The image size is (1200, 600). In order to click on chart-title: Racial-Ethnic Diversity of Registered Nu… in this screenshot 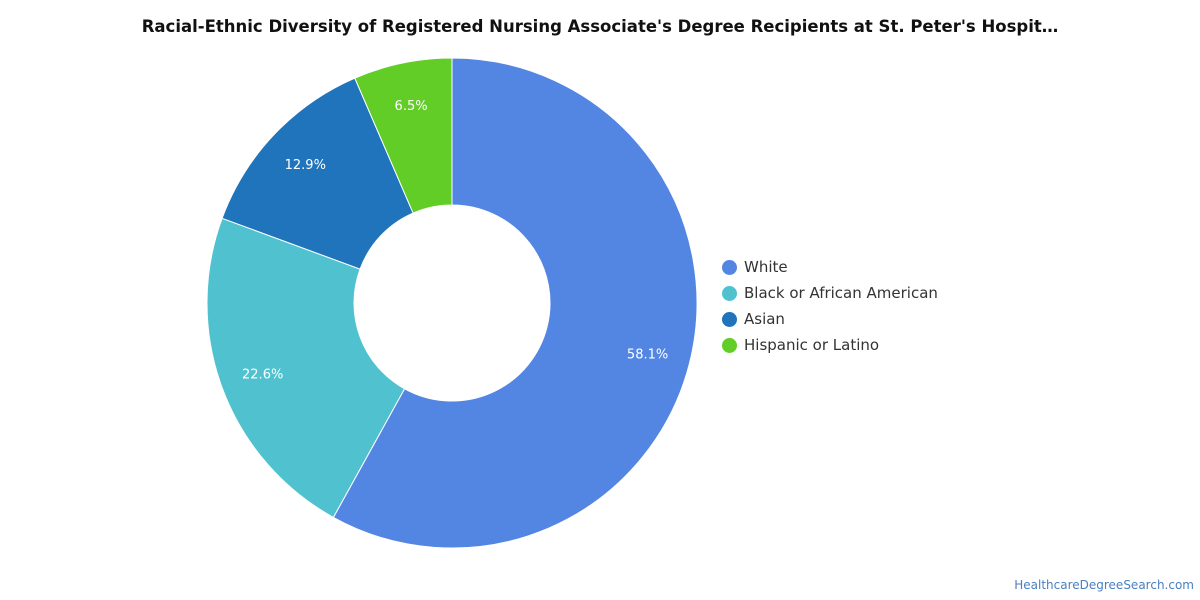, I will do `click(600, 26)`.